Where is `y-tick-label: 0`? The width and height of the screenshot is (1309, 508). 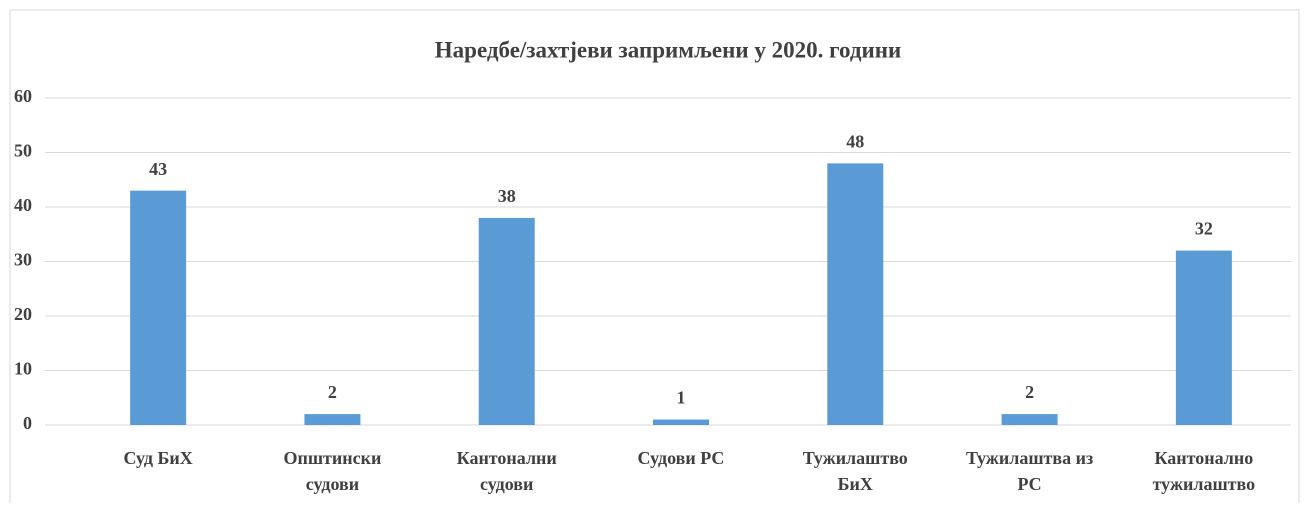
y-tick-label: 0 is located at coordinates (27, 423).